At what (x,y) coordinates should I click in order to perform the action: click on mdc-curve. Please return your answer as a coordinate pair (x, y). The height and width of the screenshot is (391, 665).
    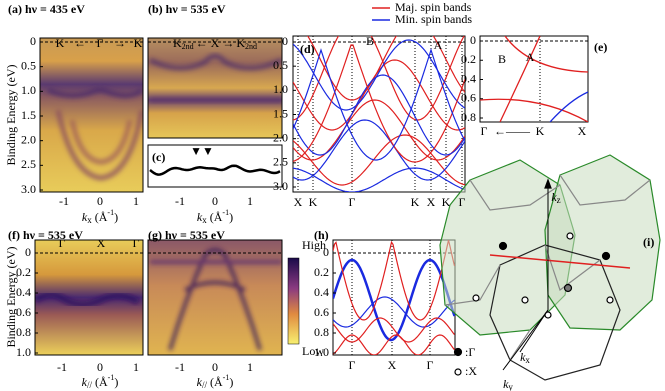
    Looking at the image, I should click on (215, 170).